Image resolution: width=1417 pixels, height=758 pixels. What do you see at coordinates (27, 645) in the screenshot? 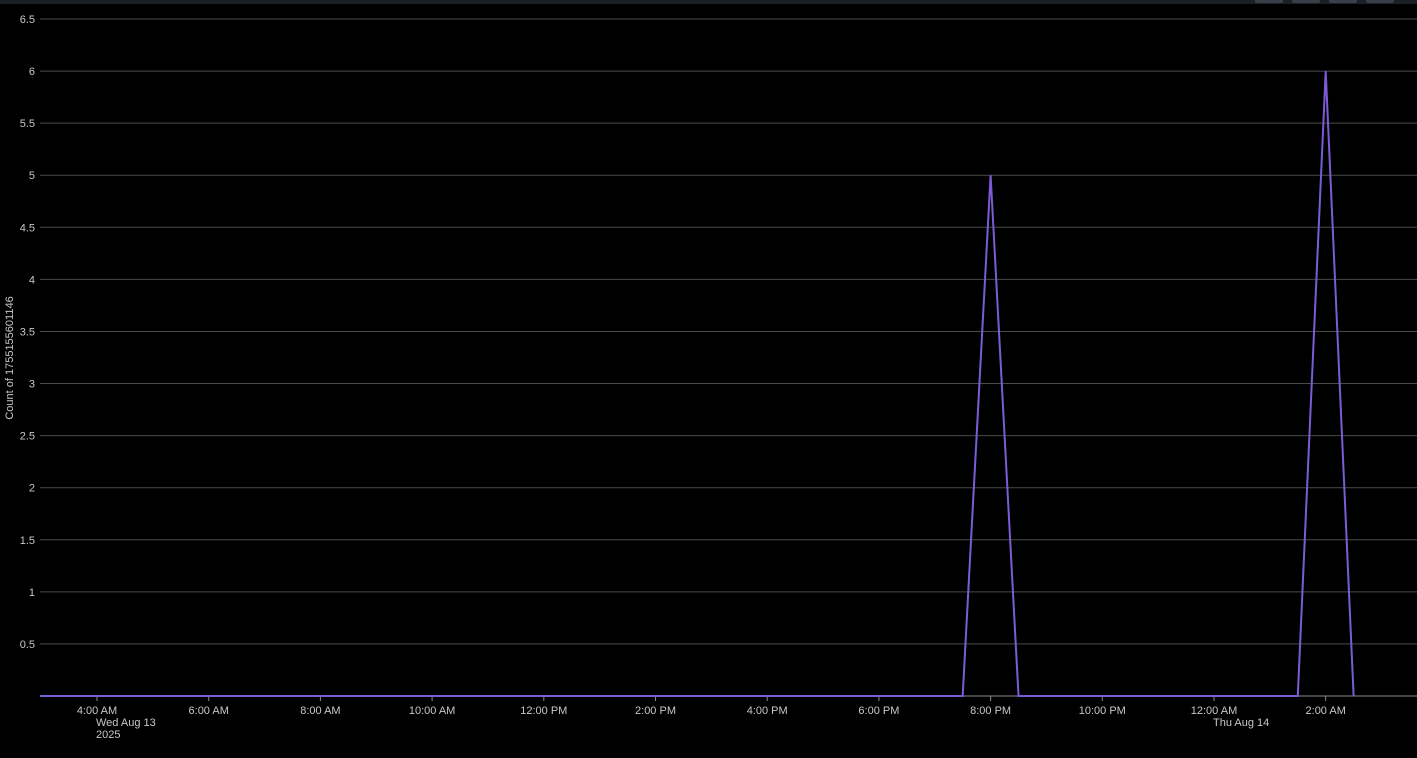
I see `y-tick-label: 0.5` at bounding box center [27, 645].